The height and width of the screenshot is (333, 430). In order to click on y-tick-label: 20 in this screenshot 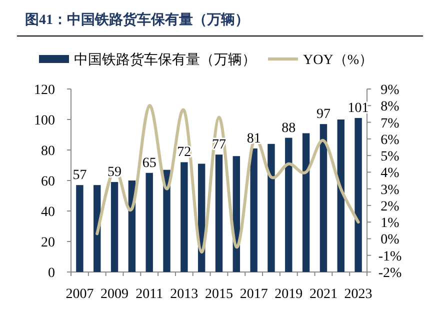, I will do `click(48, 243)`.